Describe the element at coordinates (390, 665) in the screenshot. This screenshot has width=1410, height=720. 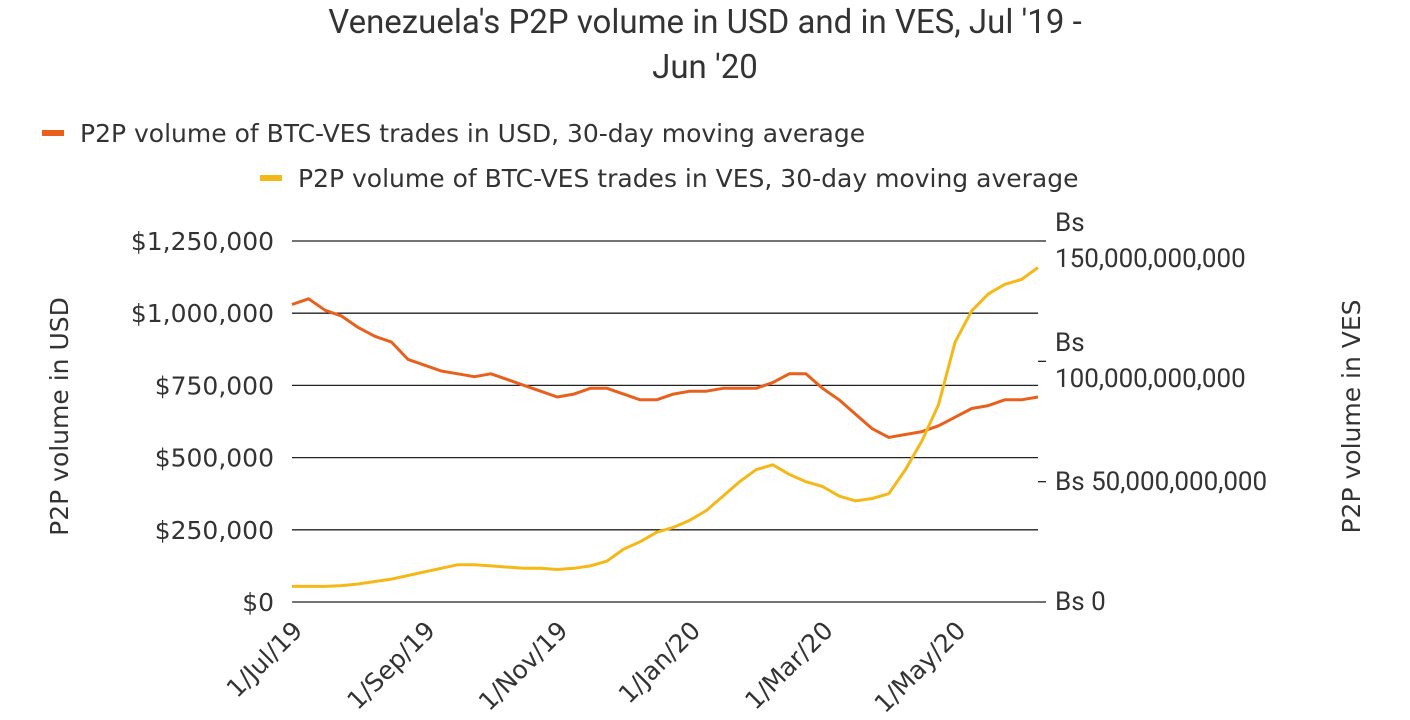
I see `x-tick-label: 1/Sep/19` at that location.